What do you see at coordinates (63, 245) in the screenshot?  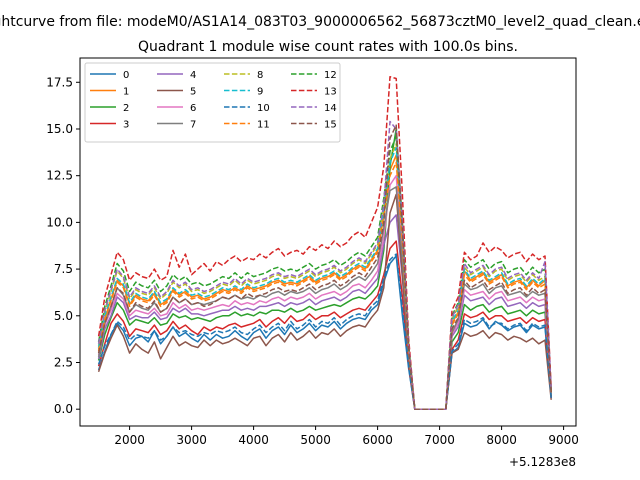 I see `y-axis: 0.0 2.5 5.0 7.5 10.0 12.5 15.0 17.5` at bounding box center [63, 245].